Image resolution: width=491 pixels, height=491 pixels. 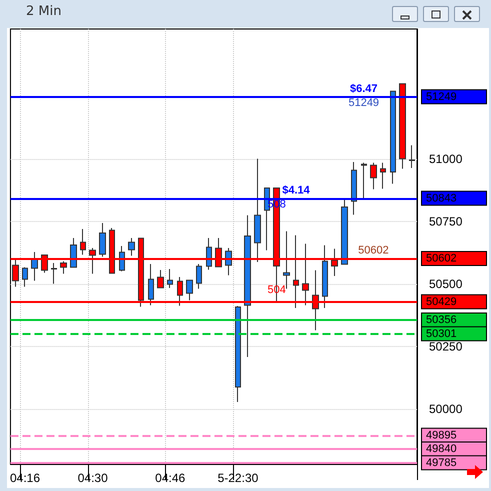 I want to click on ref-line-label: 49840, so click(x=441, y=449).